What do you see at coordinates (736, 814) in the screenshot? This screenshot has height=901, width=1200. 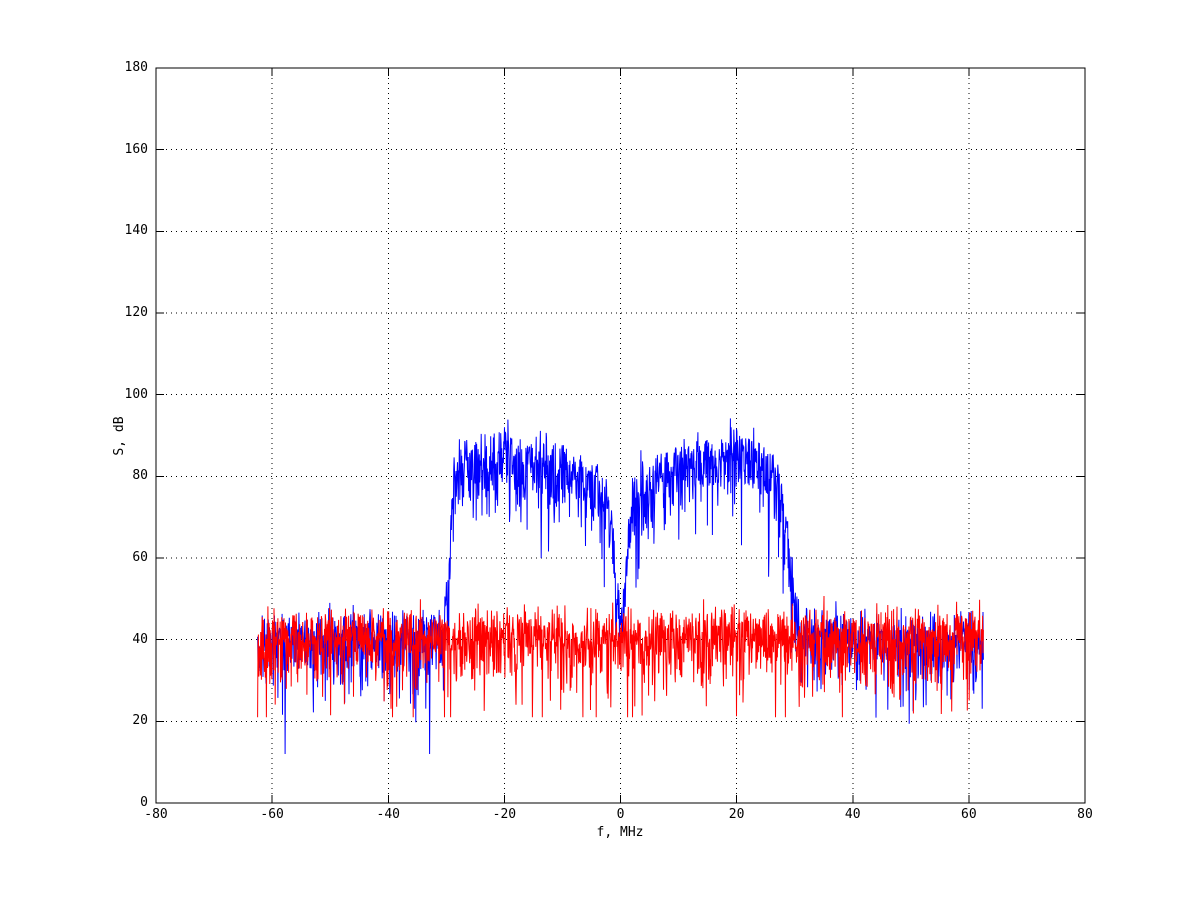 I see `x-tick-label: 20` at bounding box center [736, 814].